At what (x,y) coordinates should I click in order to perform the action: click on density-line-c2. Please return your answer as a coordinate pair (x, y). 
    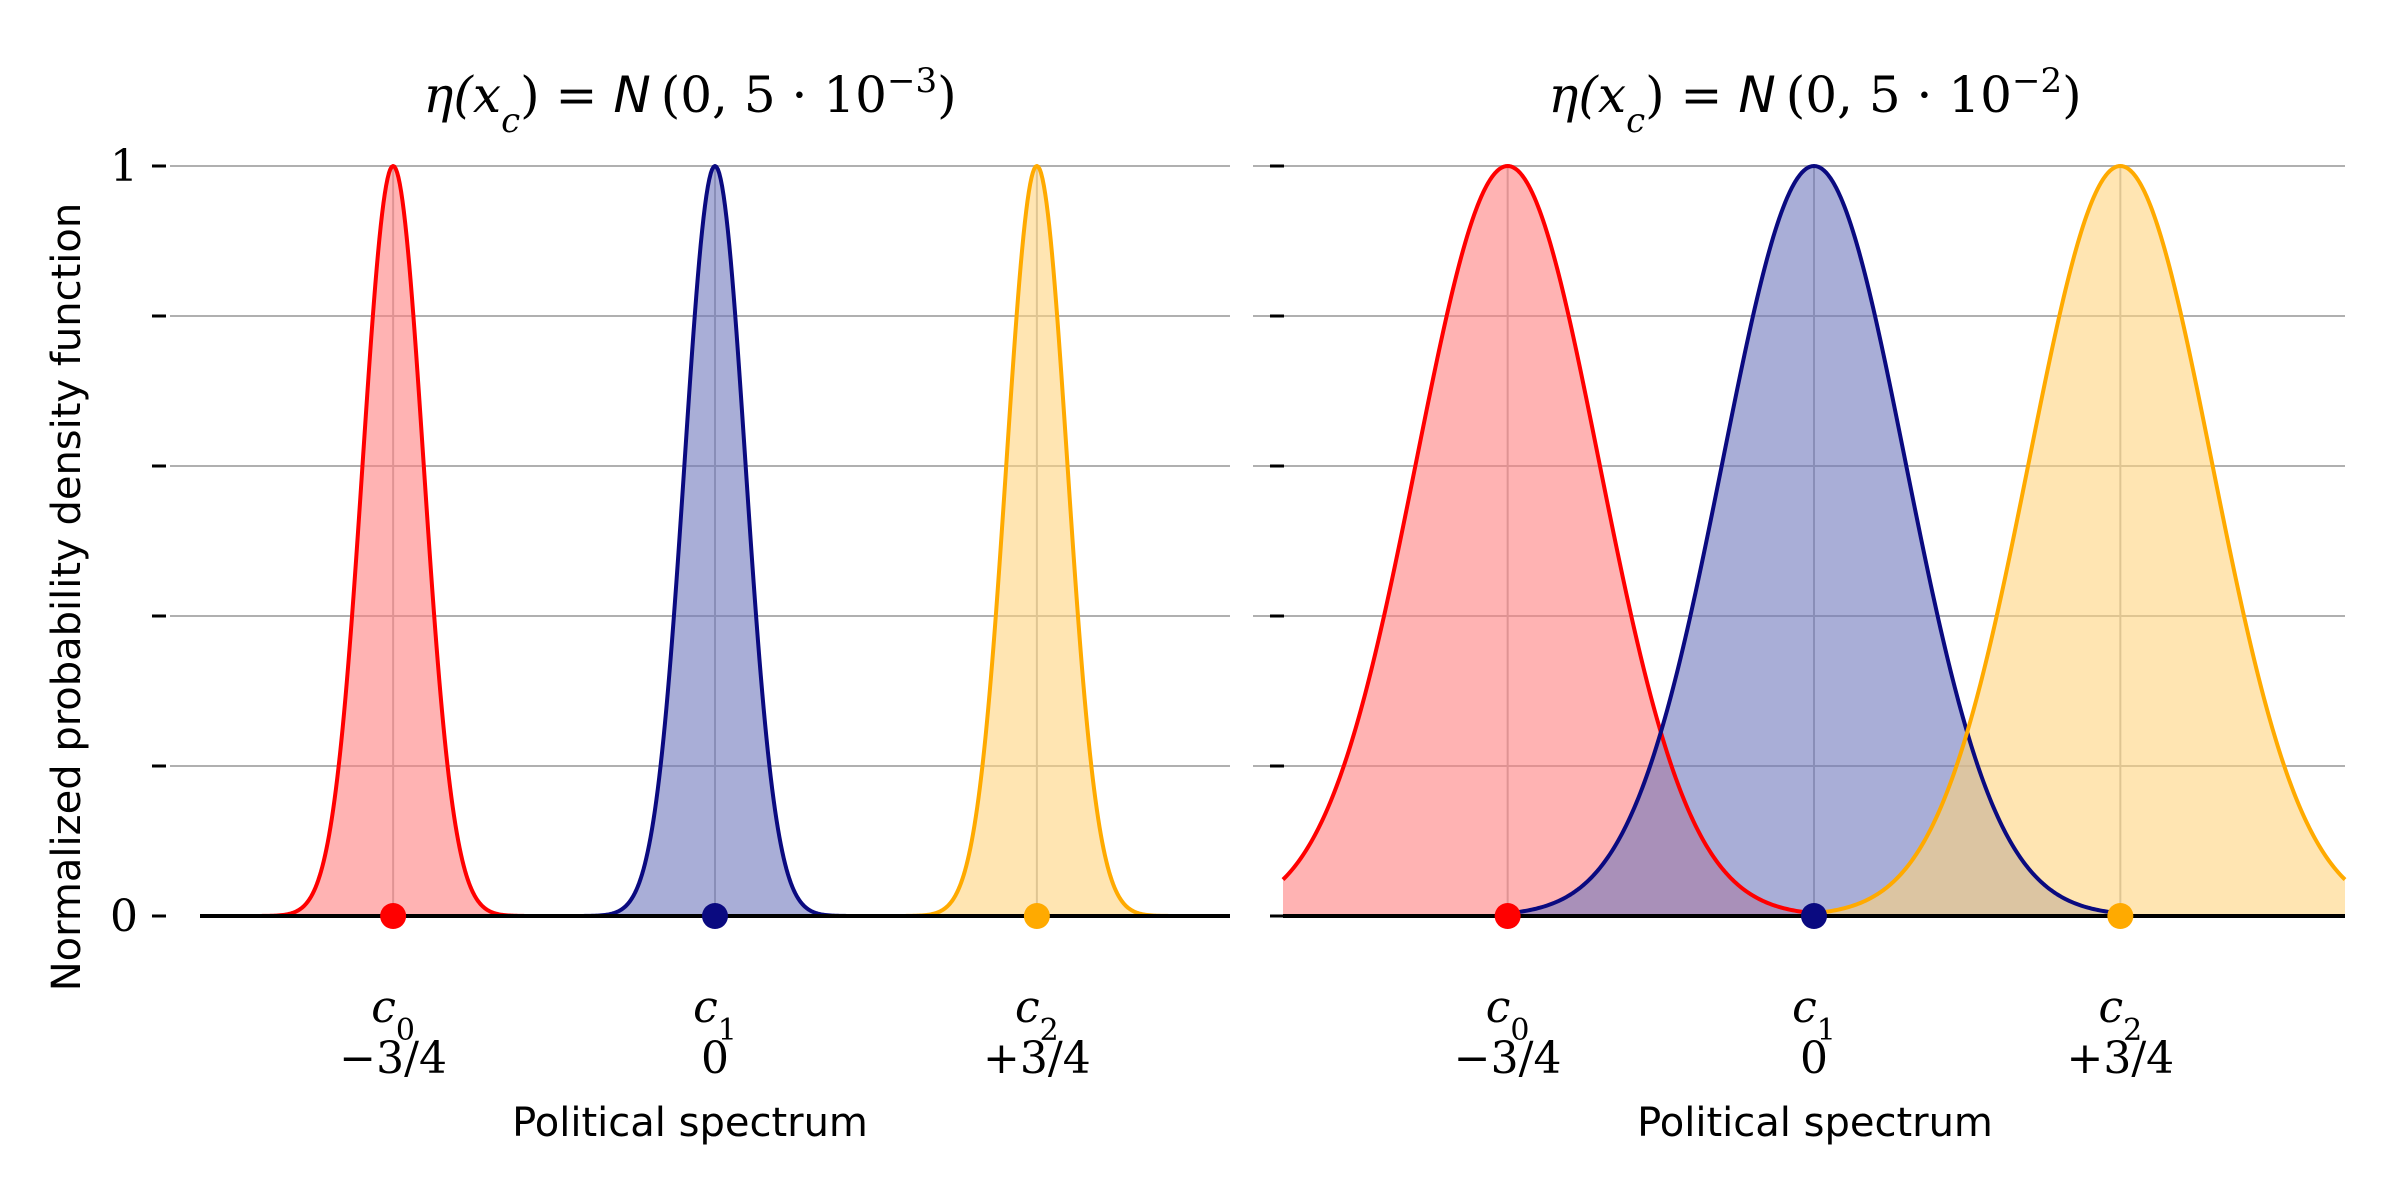
    Looking at the image, I should click on (2080, 540).